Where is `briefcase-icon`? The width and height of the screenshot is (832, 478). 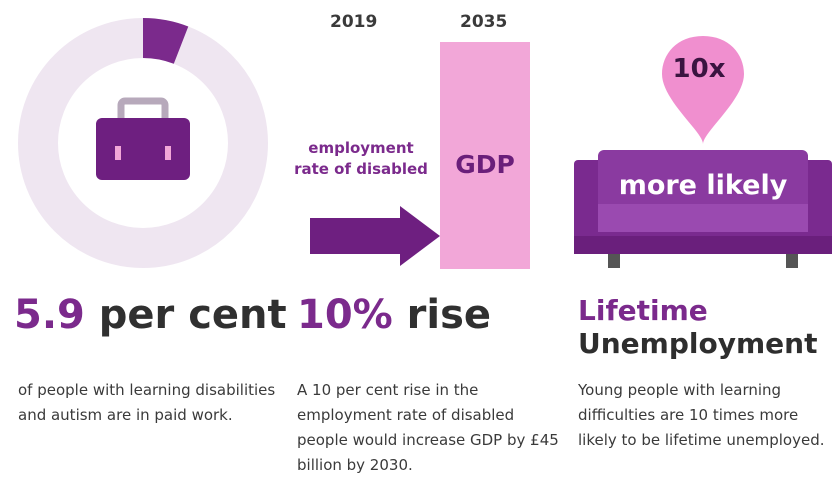
briefcase-icon is located at coordinates (143, 138).